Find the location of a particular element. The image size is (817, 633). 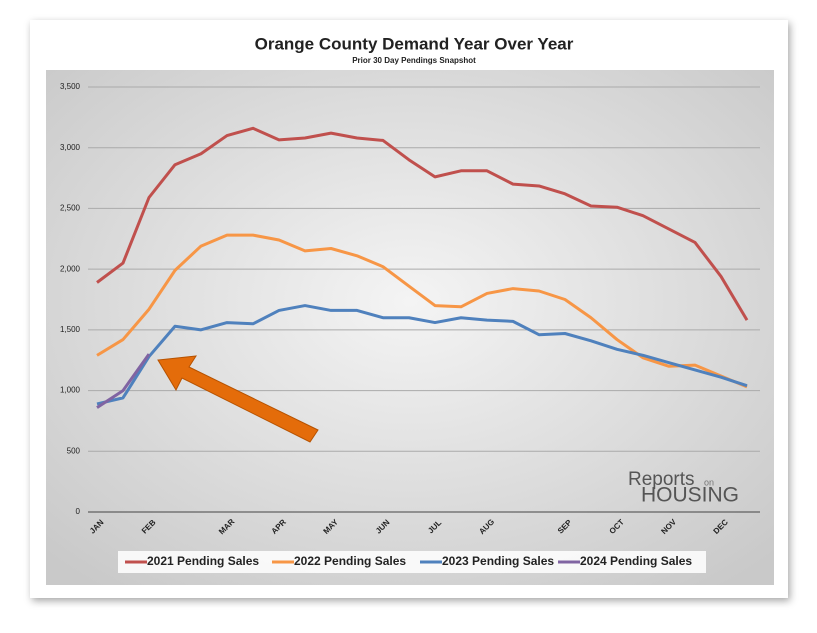

logo-big: HOUSING is located at coordinates (690, 495).